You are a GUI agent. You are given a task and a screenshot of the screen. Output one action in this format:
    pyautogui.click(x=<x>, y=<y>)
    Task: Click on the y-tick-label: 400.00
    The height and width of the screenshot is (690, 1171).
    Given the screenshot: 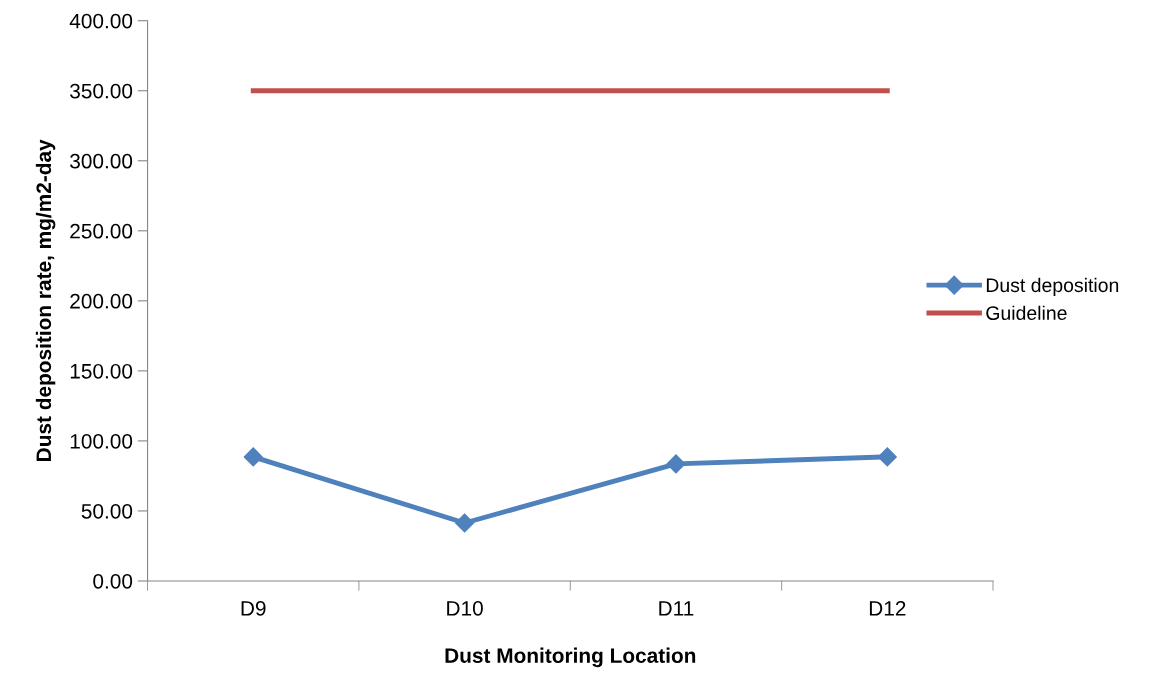 What is the action you would take?
    pyautogui.click(x=101, y=21)
    